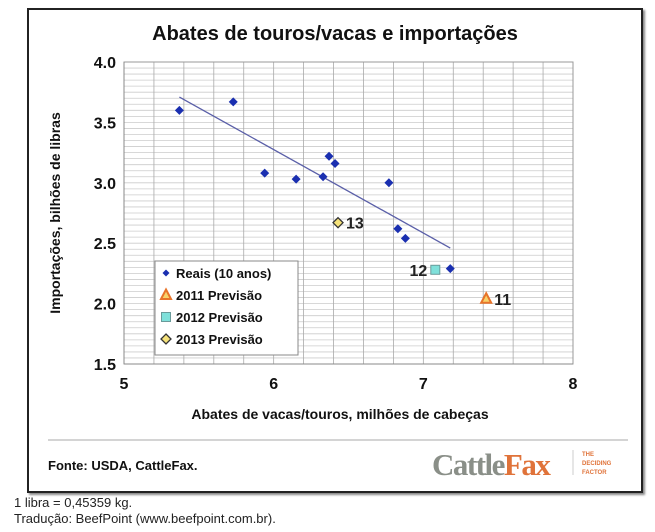 Image resolution: width=655 pixels, height=532 pixels. Describe the element at coordinates (105, 305) in the screenshot. I see `y-tick-label: 2.0` at that location.